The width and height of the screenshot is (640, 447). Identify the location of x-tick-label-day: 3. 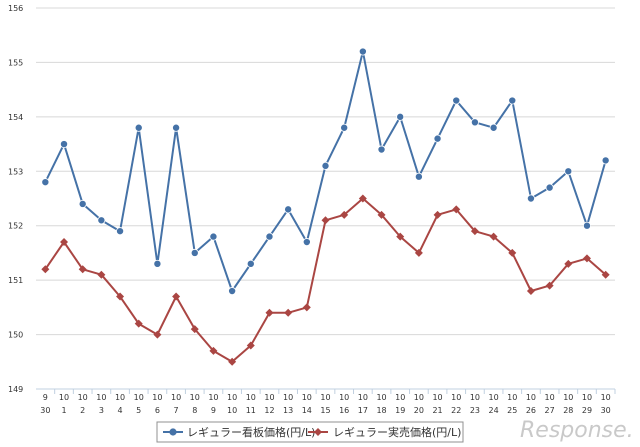
(101, 410).